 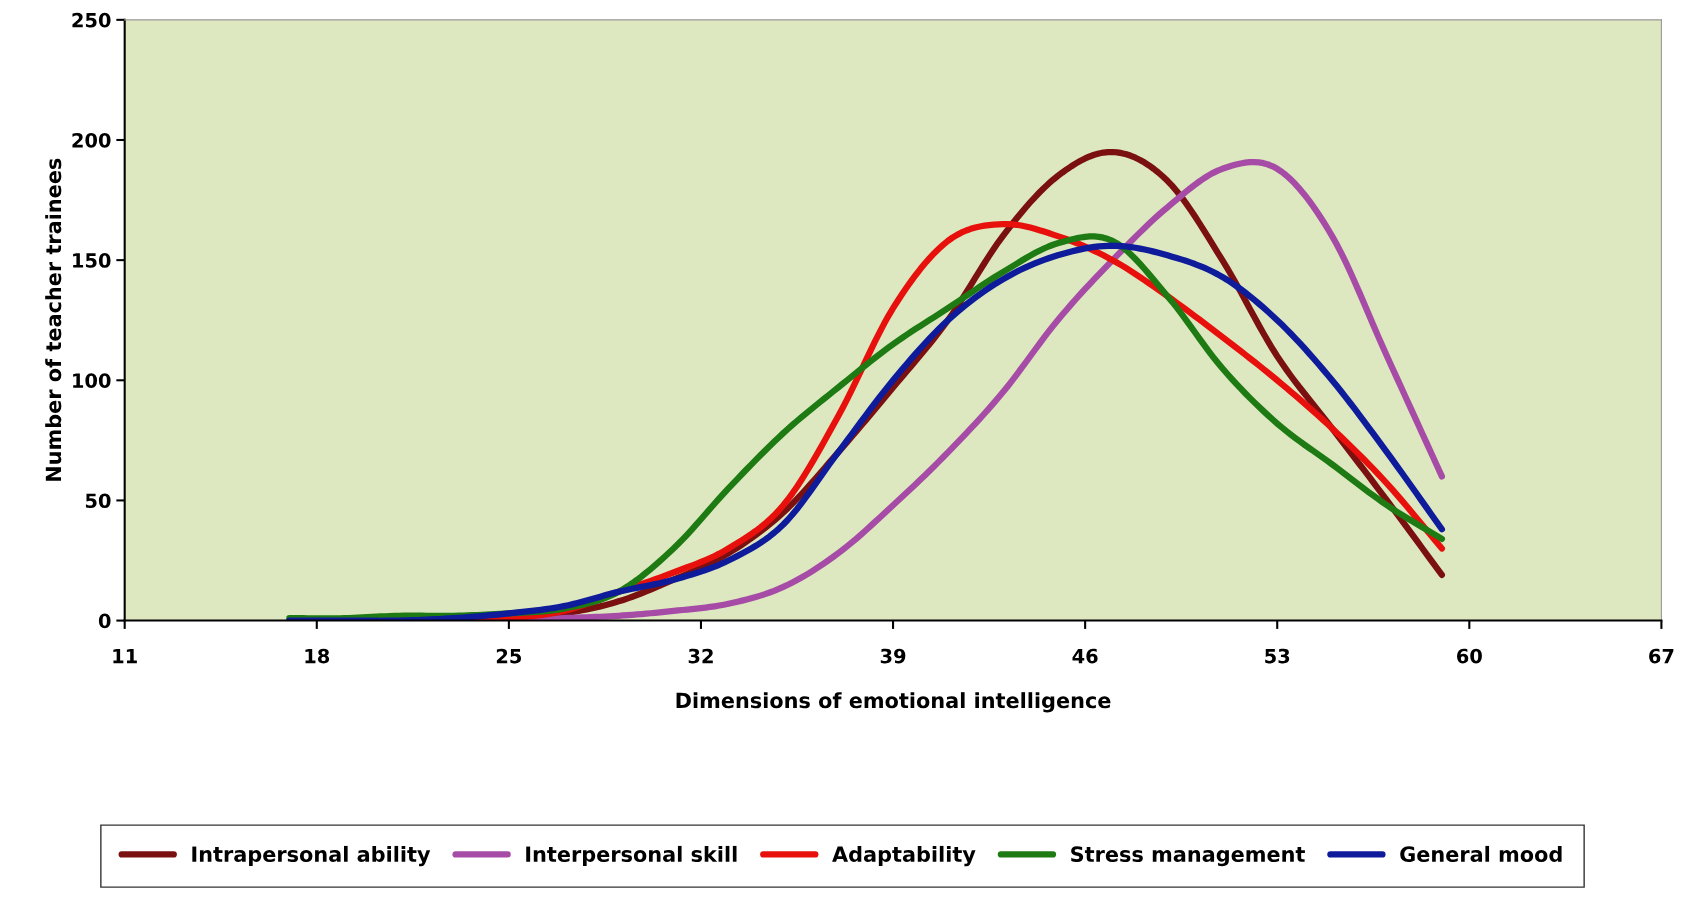 What do you see at coordinates (1085, 656) in the screenshot?
I see `x-tick-label: 46` at bounding box center [1085, 656].